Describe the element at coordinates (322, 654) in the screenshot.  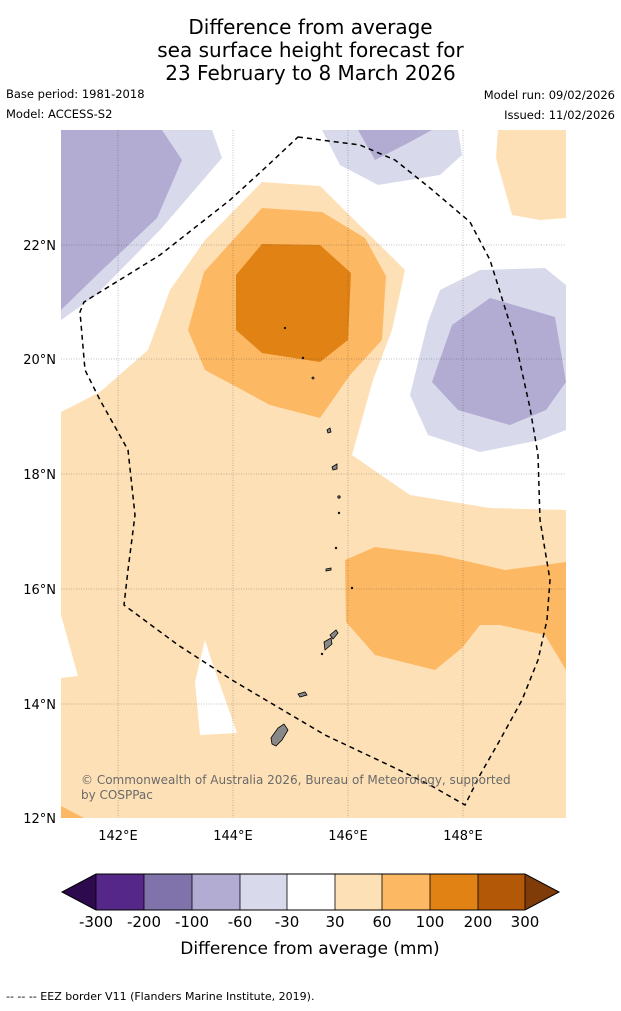
I see `island-aguijan` at that location.